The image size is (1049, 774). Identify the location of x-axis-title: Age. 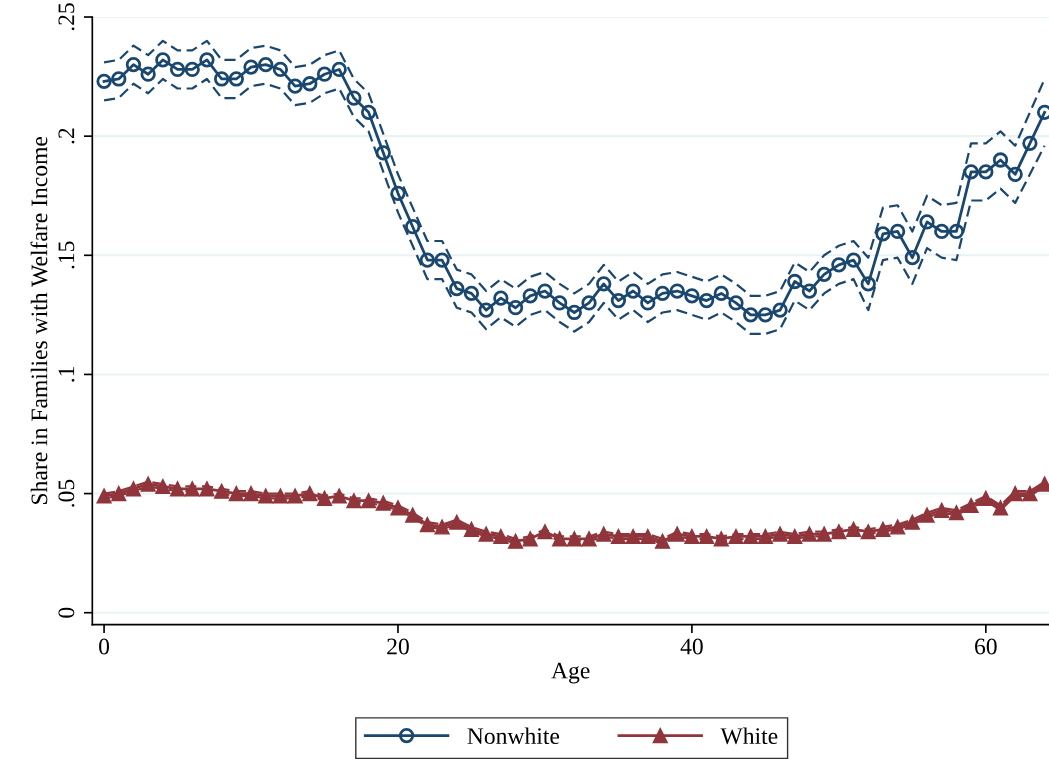
(570, 673).